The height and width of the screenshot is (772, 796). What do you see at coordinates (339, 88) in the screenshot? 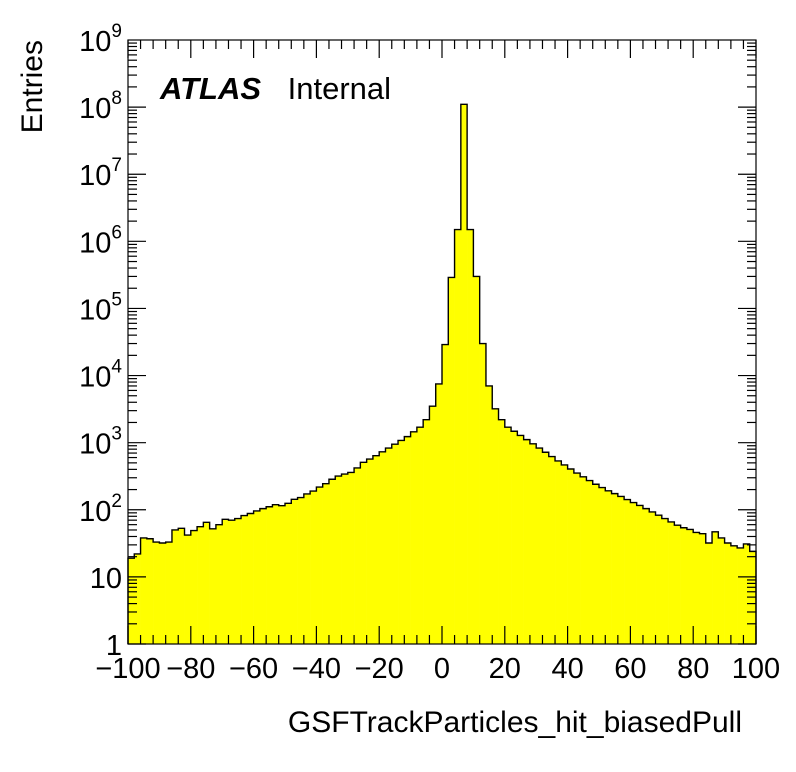
I see `atlas-internal-text: Internal` at bounding box center [339, 88].